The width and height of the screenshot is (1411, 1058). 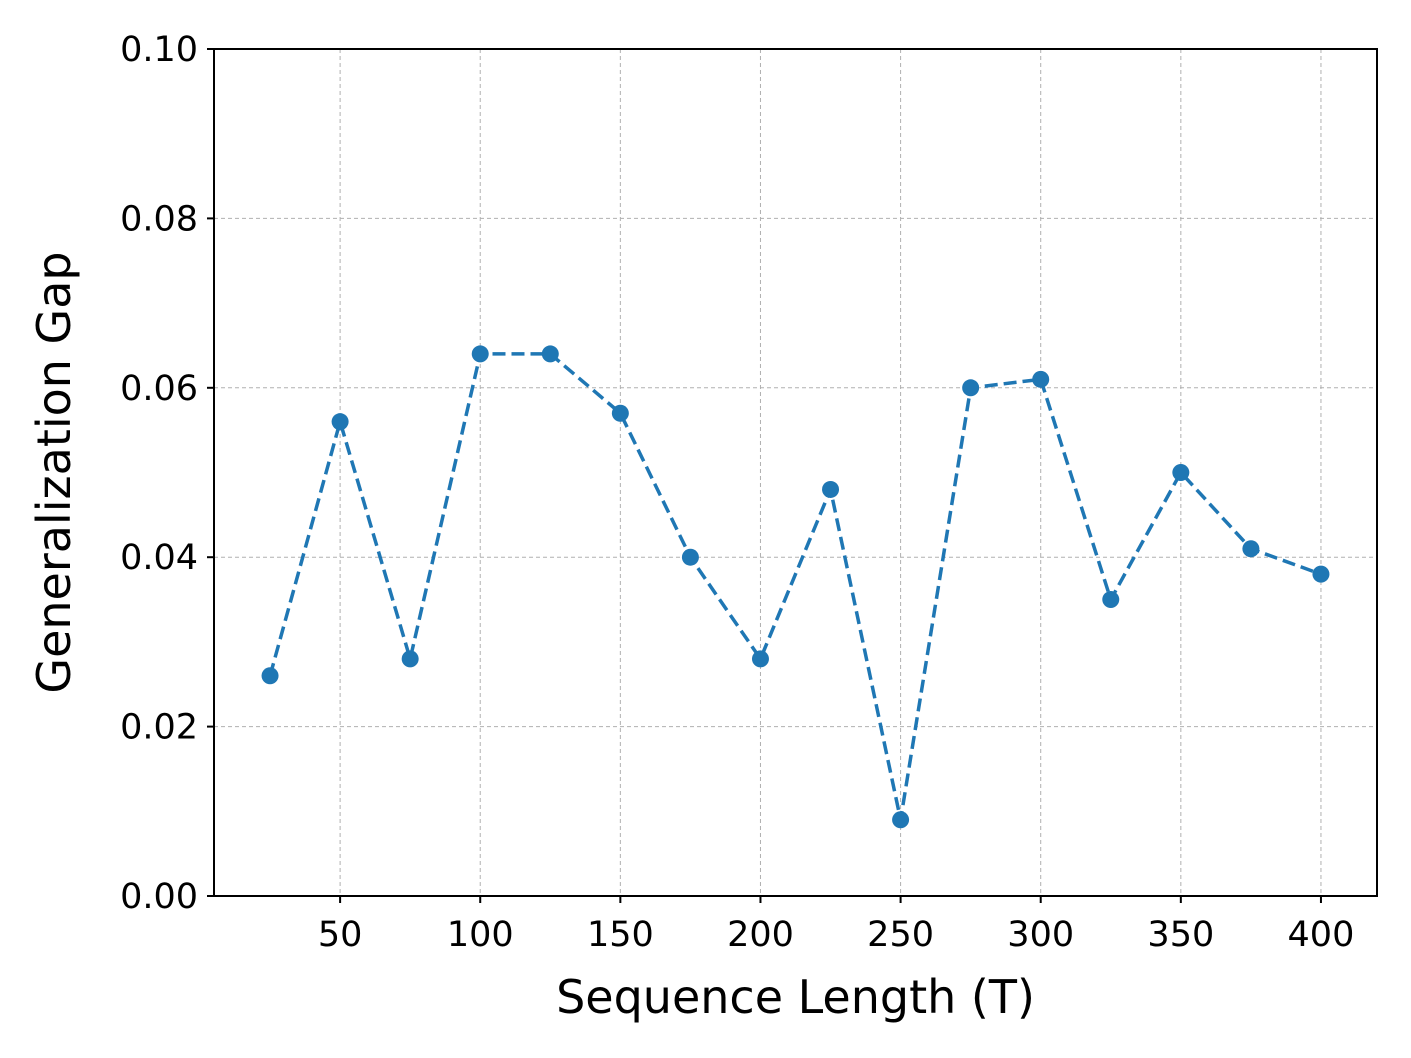 What do you see at coordinates (54, 472) in the screenshot?
I see `y-axis-title: Generalization Gap` at bounding box center [54, 472].